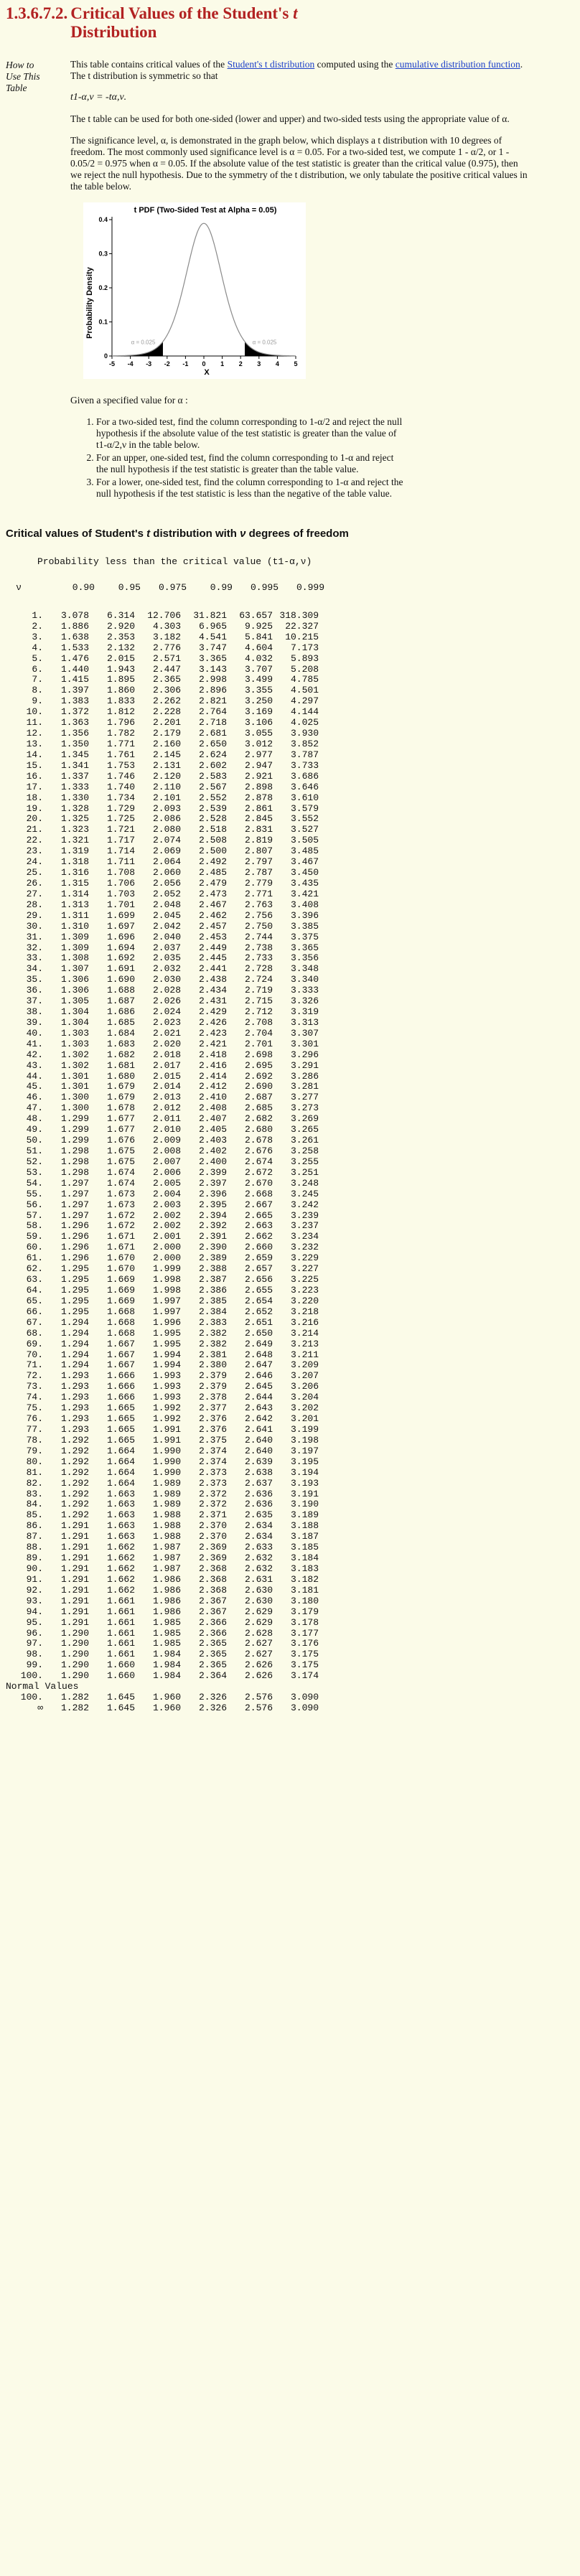  Describe the element at coordinates (304, 1354) in the screenshot. I see `critical-value-cell: 3.211` at that location.